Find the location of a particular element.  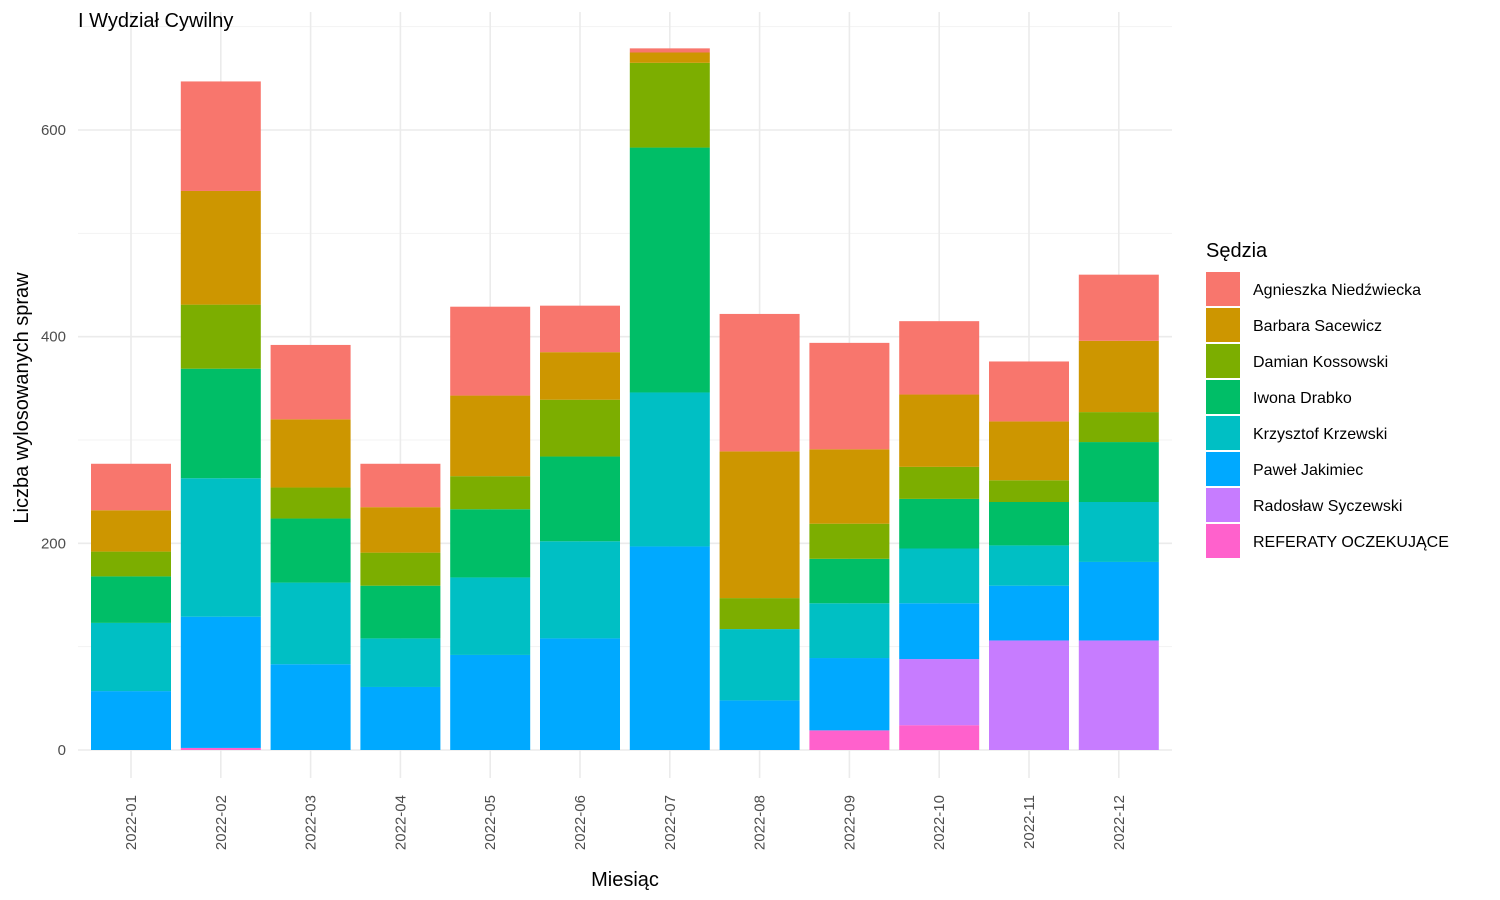

x-axis-title: Miesiąc is located at coordinates (625, 880).